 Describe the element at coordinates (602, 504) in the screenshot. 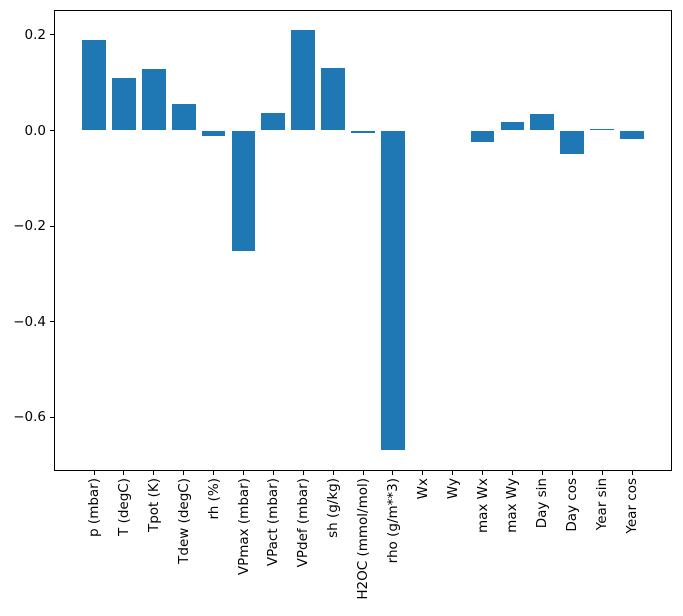

I see `x-tick-label: Year sin` at that location.